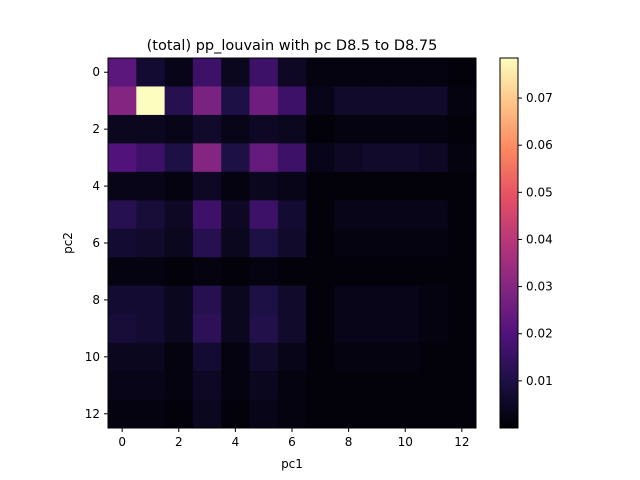 This screenshot has height=480, width=640. I want to click on x-tick-label: 6, so click(292, 442).